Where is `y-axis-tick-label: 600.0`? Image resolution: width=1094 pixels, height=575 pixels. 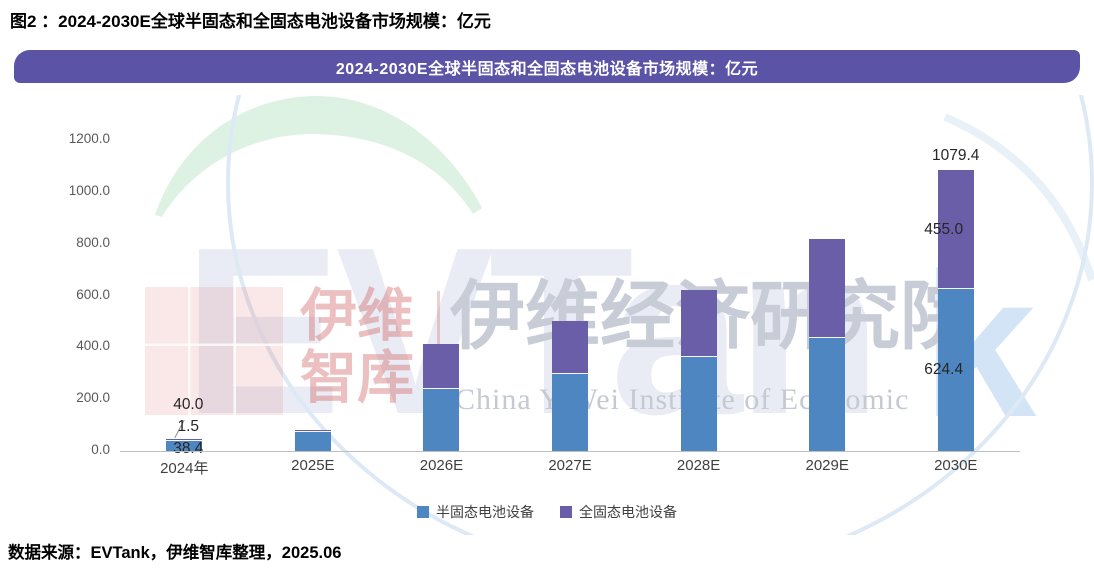 y-axis-tick-label: 600.0 is located at coordinates (93, 294).